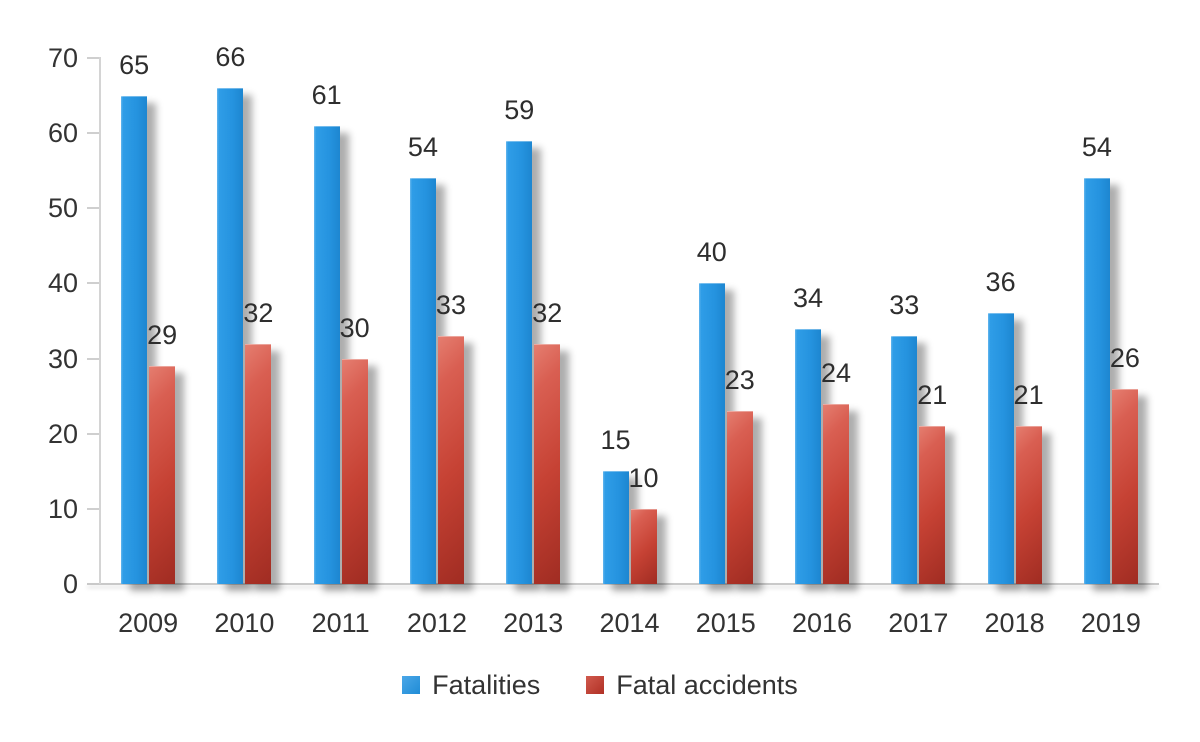  Describe the element at coordinates (62, 358) in the screenshot. I see `y-tick-label: 30` at that location.